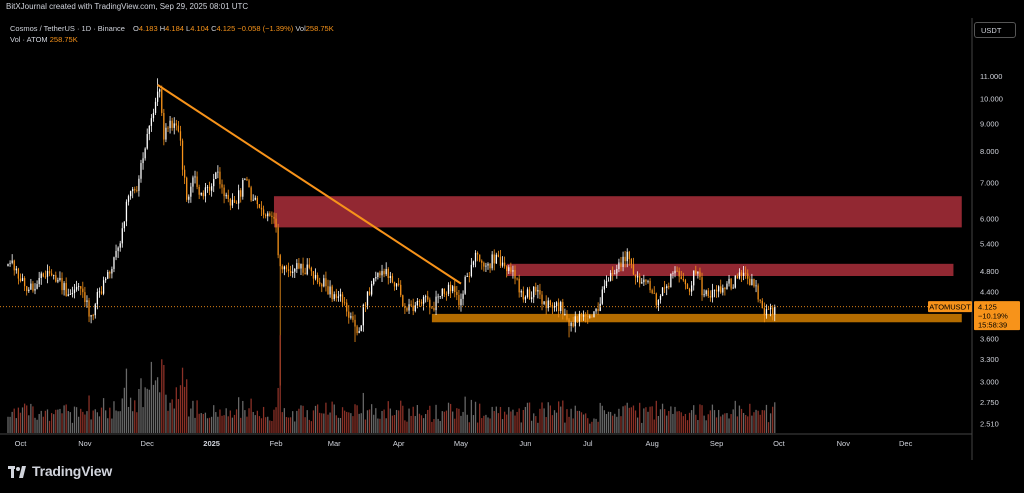  I want to click on currency-button: USDT, so click(995, 30).